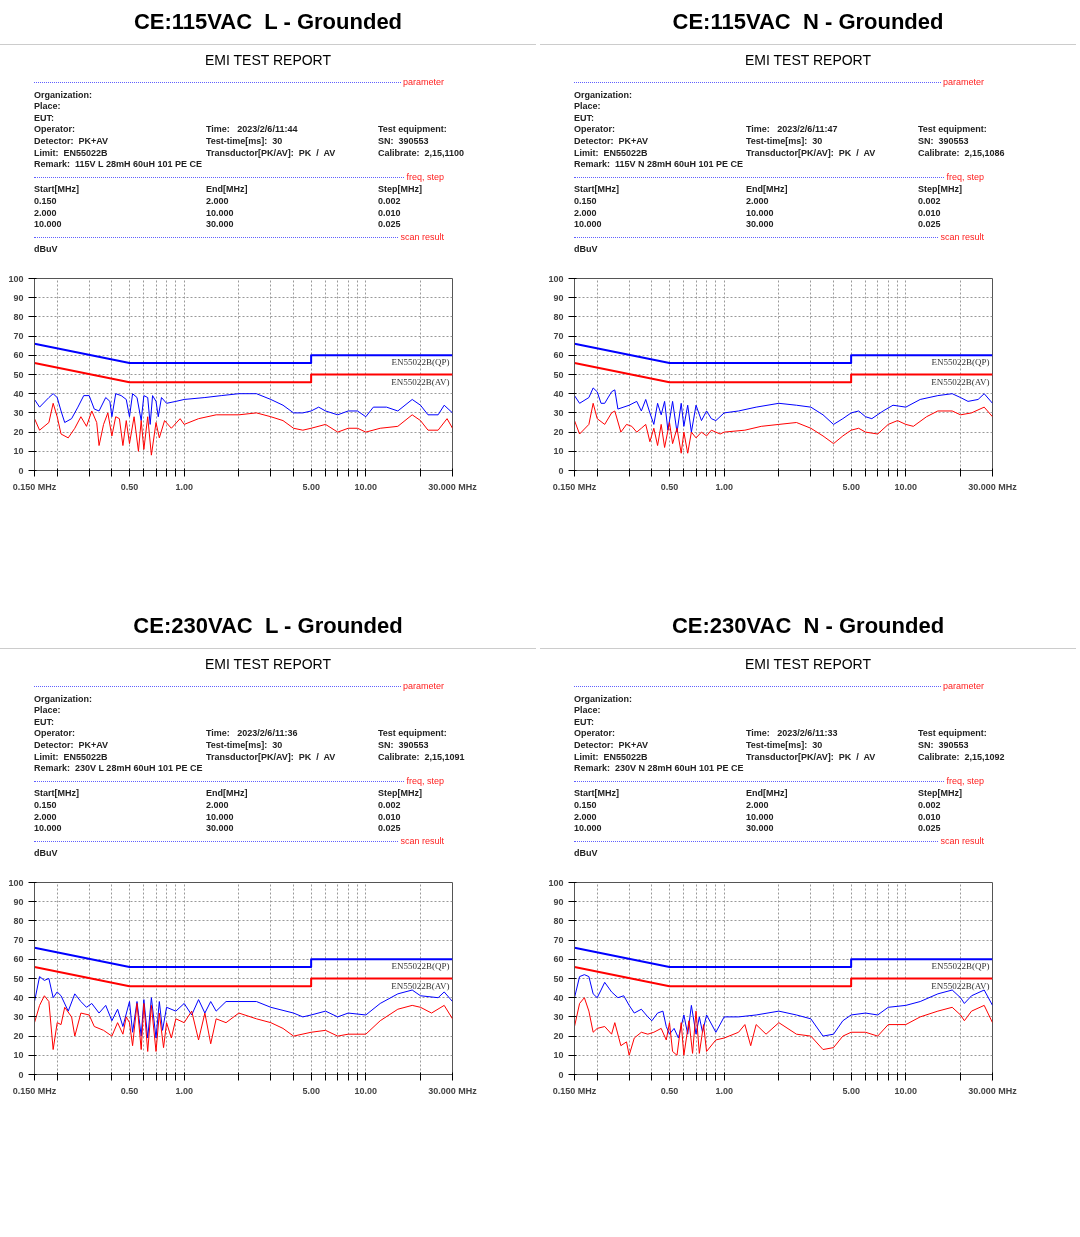  I want to click on text: Time: 2023/2/6/11:36, so click(252, 734).